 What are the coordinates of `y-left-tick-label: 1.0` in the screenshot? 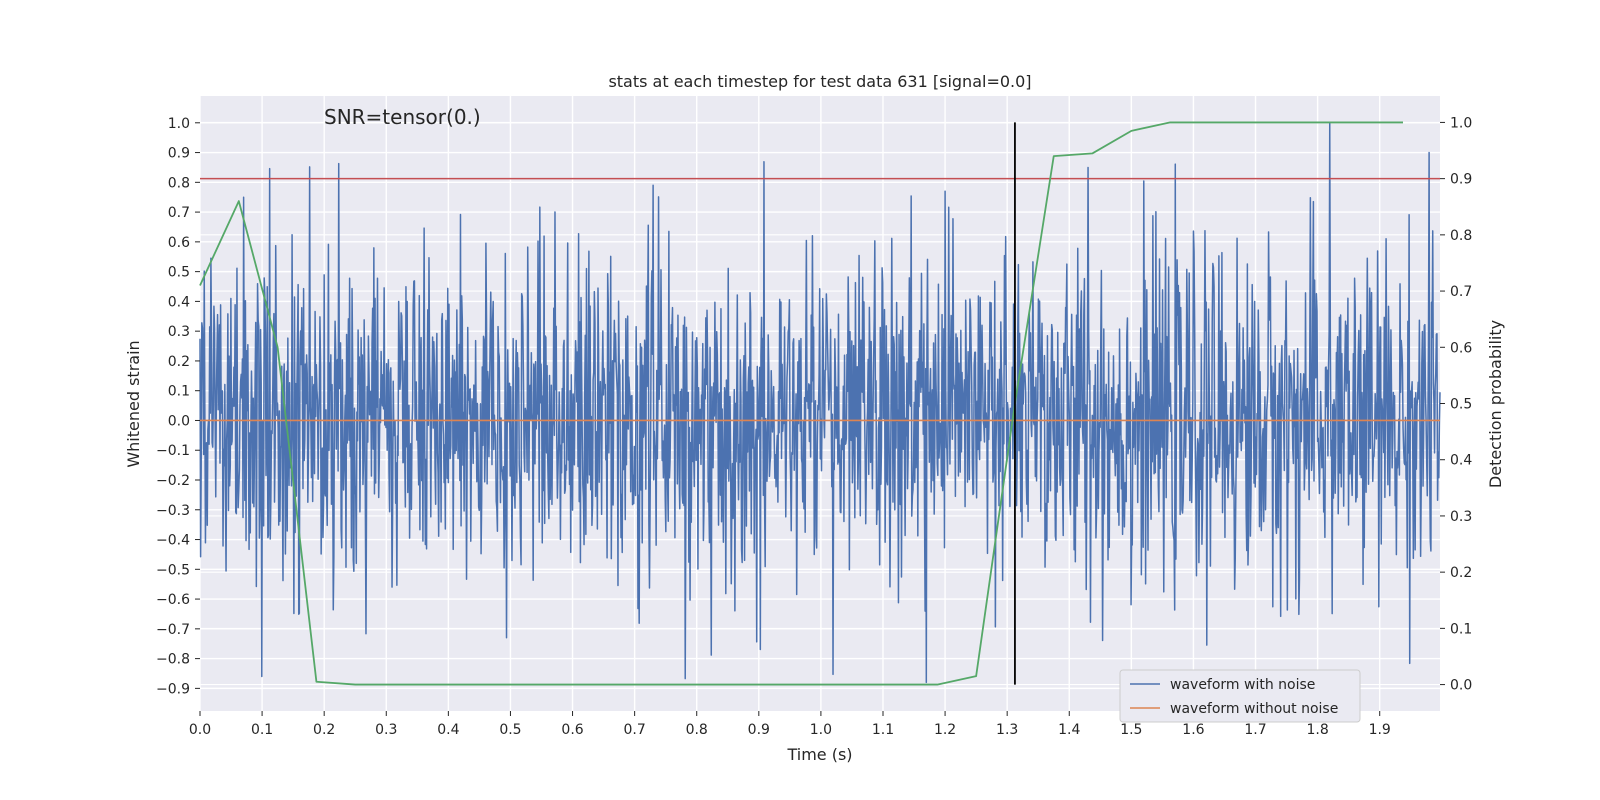 It's located at (179, 124).